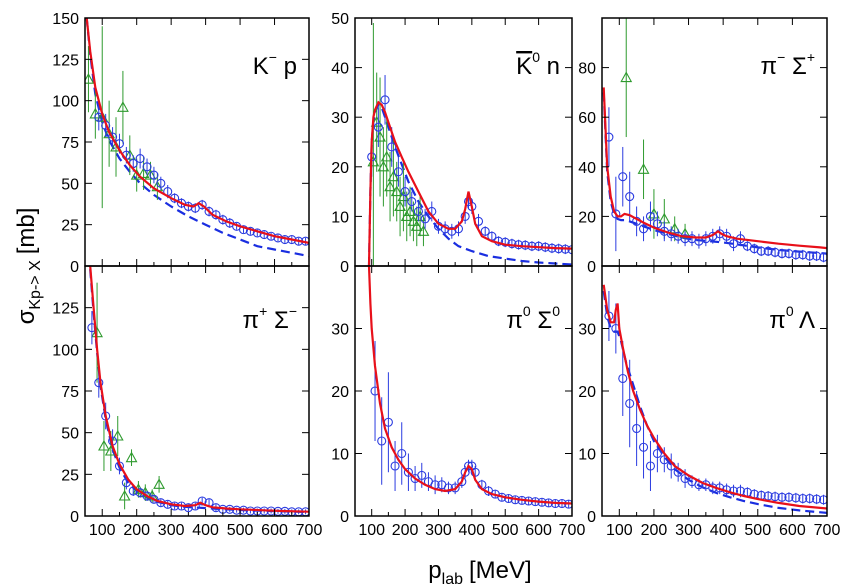 The width and height of the screenshot is (845, 587). What do you see at coordinates (205, 530) in the screenshot?
I see `x-tick-label: 400` at bounding box center [205, 530].